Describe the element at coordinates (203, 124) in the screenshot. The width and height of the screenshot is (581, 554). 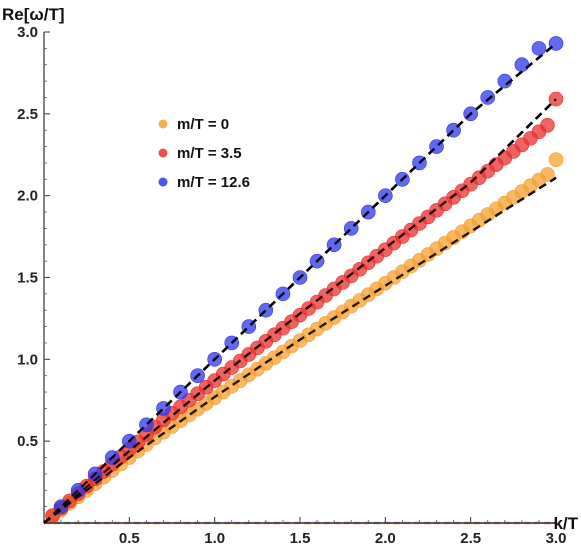
I see `legend-label-0: m/T = 0` at that location.